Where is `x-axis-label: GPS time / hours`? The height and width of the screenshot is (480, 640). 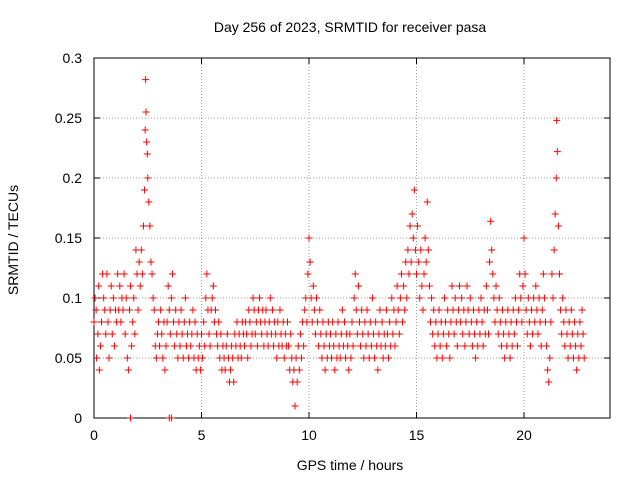 x-axis-label: GPS time / hours is located at coordinates (350, 465).